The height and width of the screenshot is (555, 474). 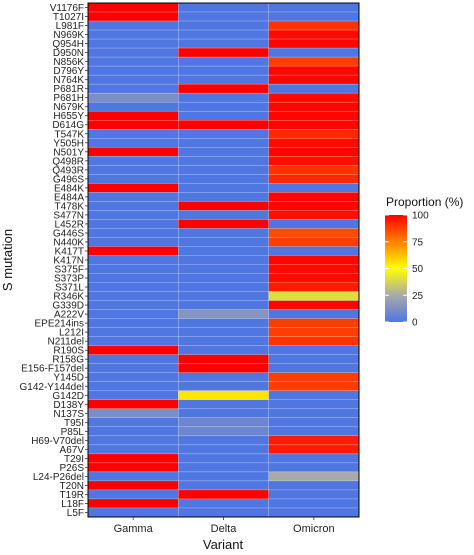 What do you see at coordinates (68, 396) in the screenshot?
I see `y-tick-label: G142D` at bounding box center [68, 396].